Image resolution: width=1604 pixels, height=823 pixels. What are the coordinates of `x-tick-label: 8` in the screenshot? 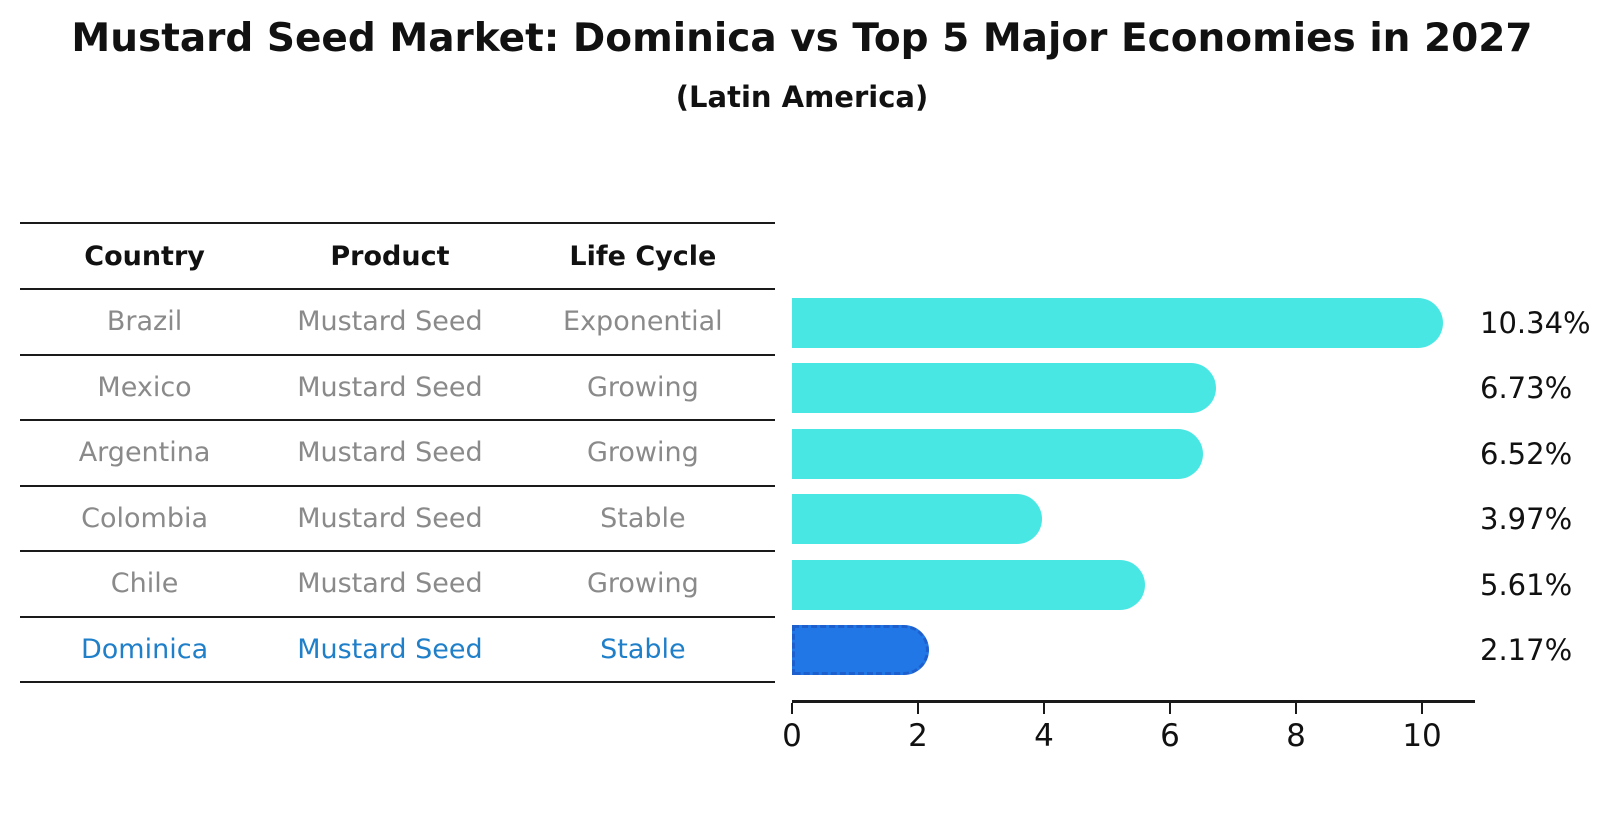 It's located at (1296, 736).